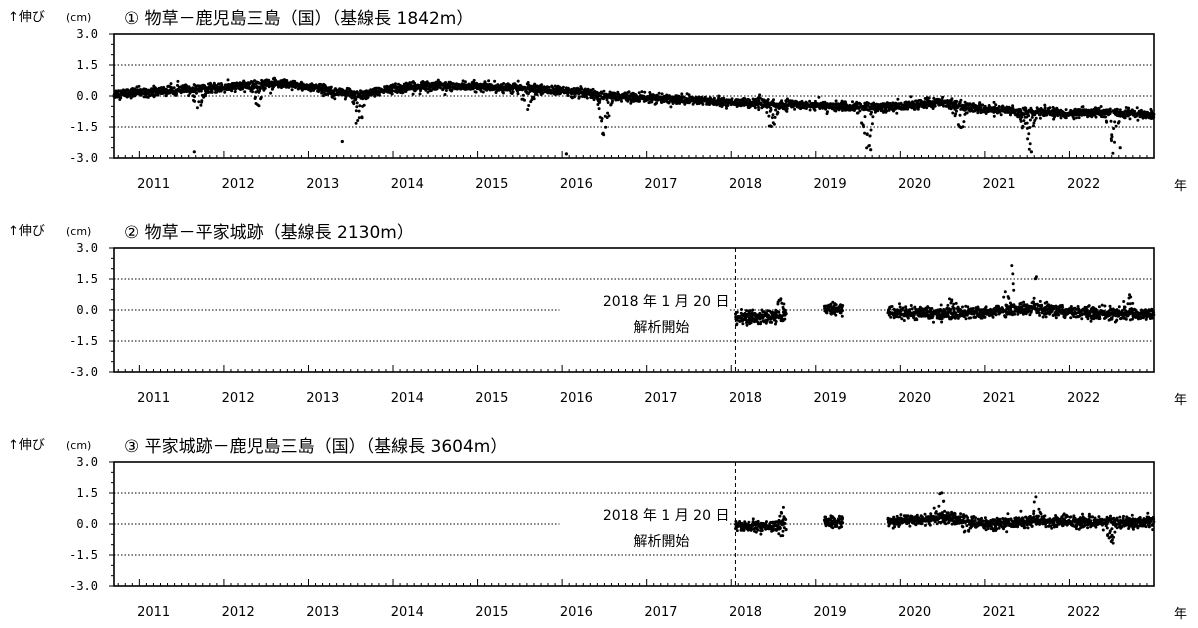 The width and height of the screenshot is (1198, 628). Describe the element at coordinates (83, 127) in the screenshot. I see `y-tick-label: -1.5` at that location.